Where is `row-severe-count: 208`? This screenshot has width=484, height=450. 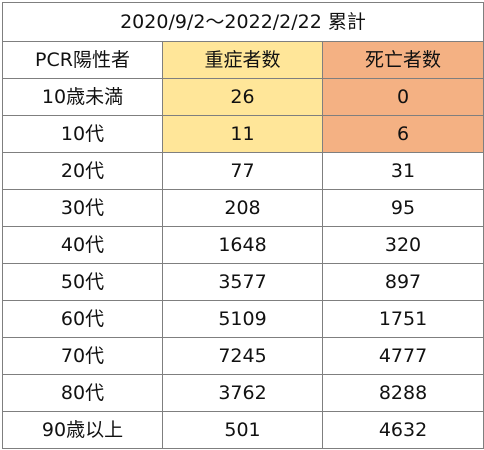
row-severe-count: 208 is located at coordinates (242, 208).